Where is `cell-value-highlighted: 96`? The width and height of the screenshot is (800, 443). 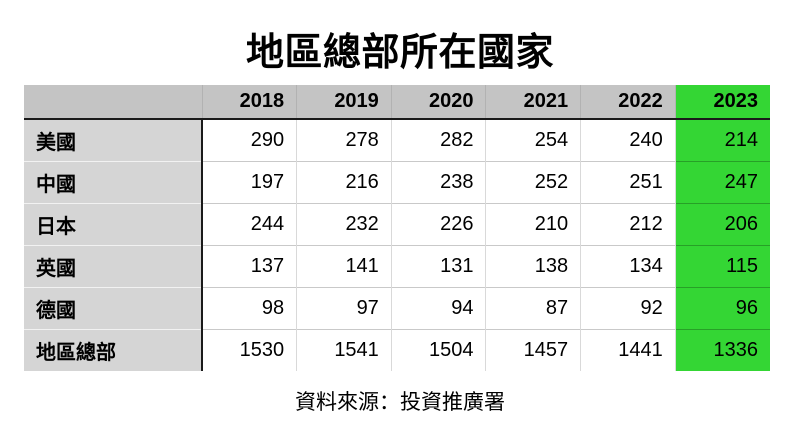 cell-value-highlighted: 96 is located at coordinates (722, 308).